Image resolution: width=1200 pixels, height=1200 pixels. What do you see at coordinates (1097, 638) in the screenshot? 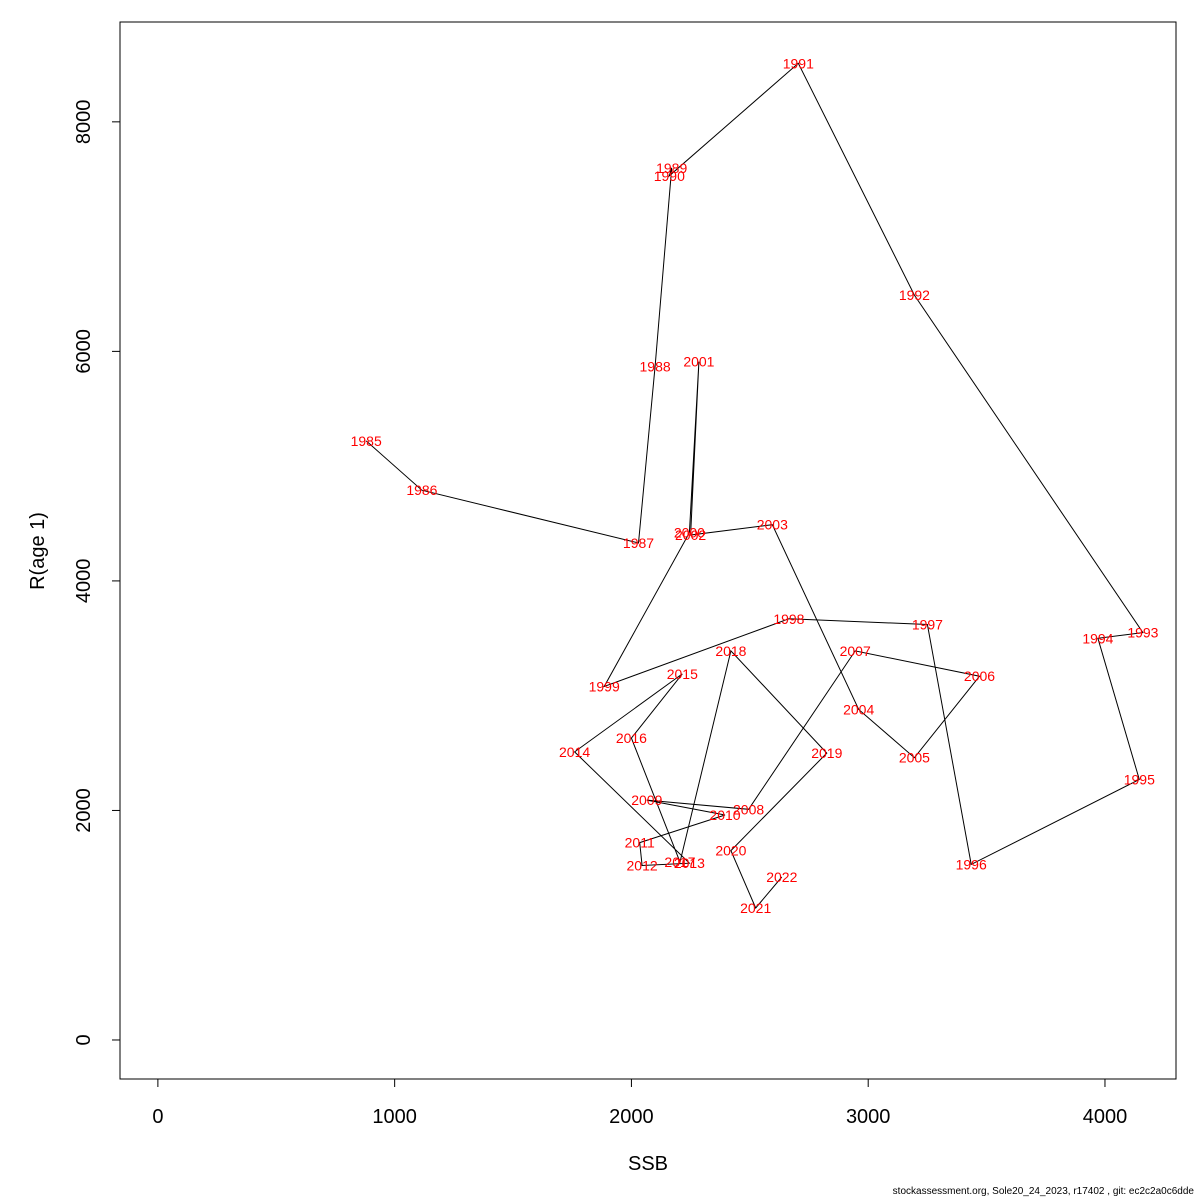
I see `year-label-1994: 1994` at bounding box center [1097, 638].